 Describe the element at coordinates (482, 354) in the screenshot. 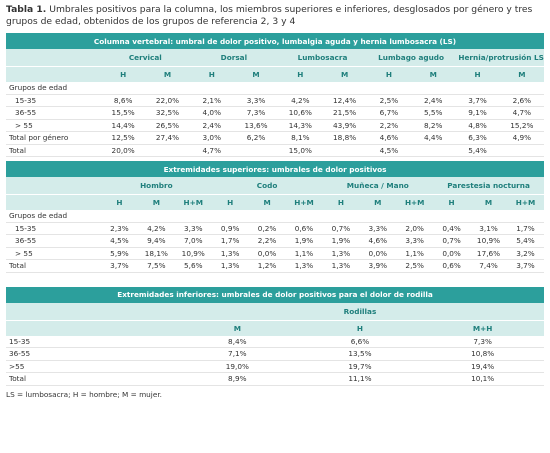

I see `cell: 10,8%` at that location.